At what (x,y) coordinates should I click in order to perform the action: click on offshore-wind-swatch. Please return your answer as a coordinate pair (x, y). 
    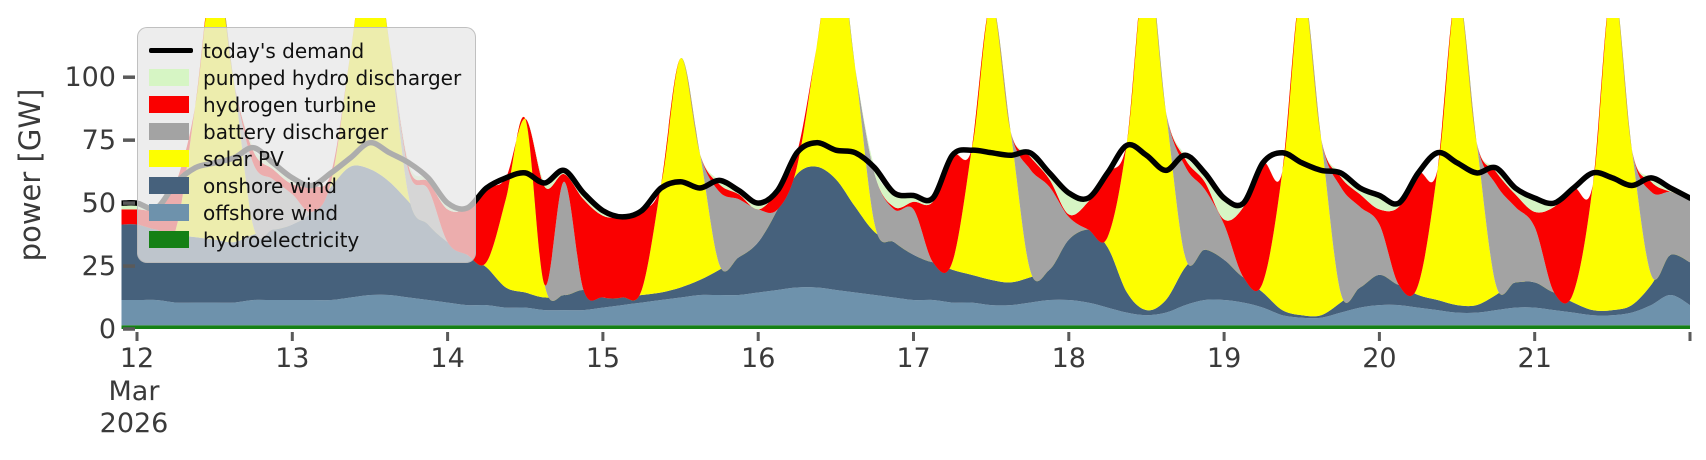
    Looking at the image, I should click on (169, 212).